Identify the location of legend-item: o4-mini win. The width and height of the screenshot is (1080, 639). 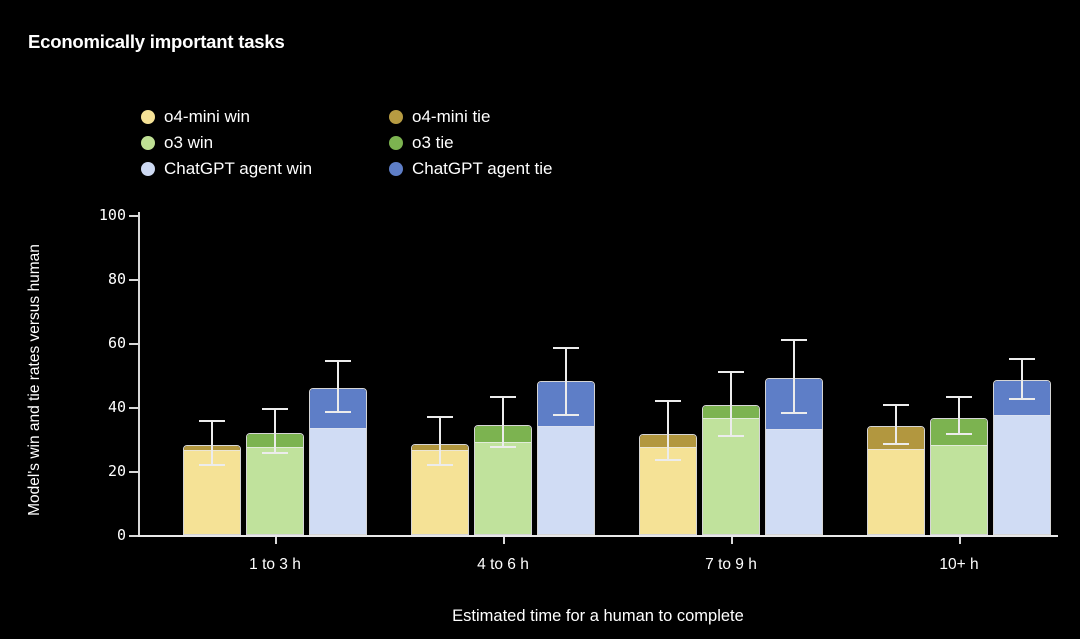
(226, 117).